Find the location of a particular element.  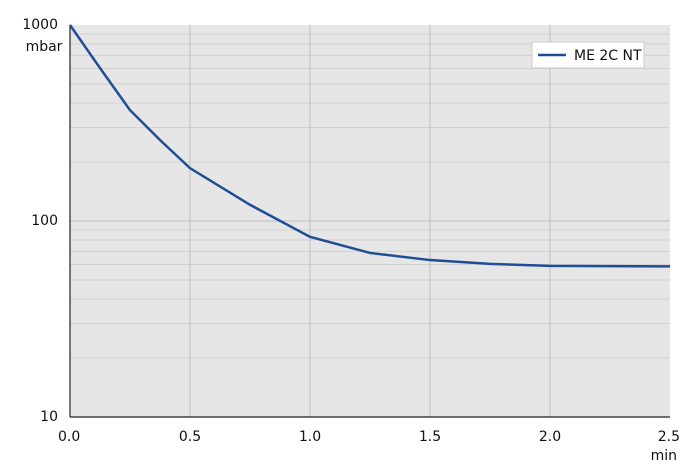

y-tick-label: 10 is located at coordinates (49, 417).